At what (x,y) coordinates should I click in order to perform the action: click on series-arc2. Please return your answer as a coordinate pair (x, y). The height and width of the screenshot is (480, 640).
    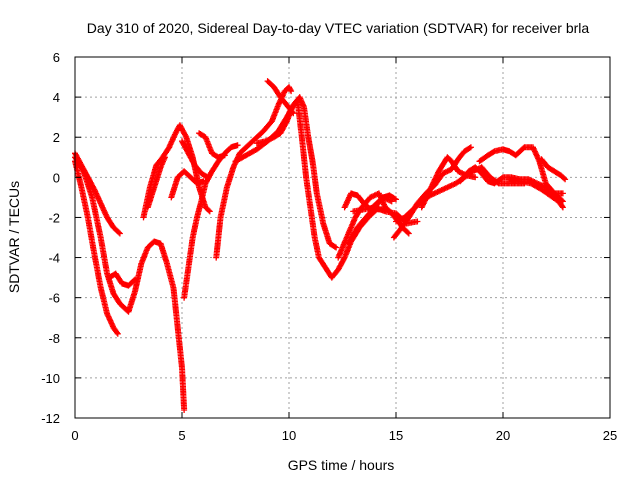
    Looking at the image, I should click on (96, 247).